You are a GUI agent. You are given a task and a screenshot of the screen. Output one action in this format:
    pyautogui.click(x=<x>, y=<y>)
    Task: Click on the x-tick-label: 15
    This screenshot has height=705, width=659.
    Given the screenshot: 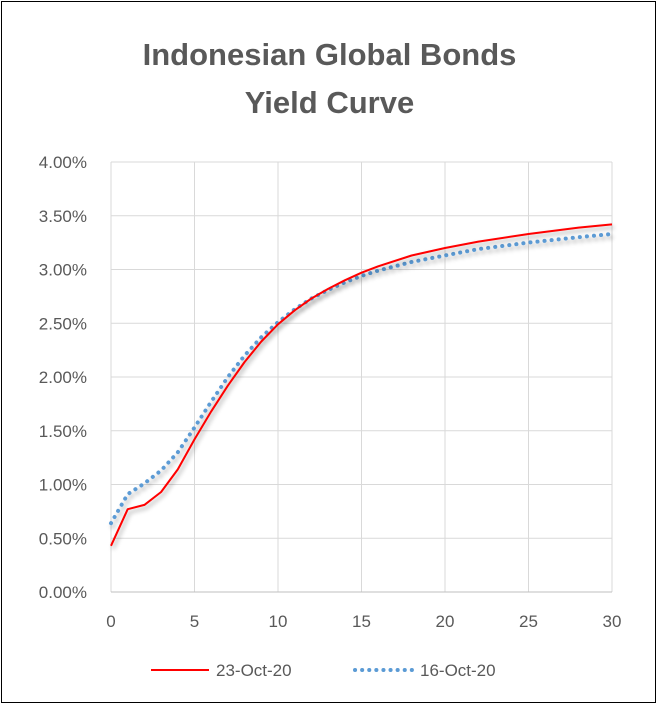 What is the action you would take?
    pyautogui.click(x=361, y=621)
    